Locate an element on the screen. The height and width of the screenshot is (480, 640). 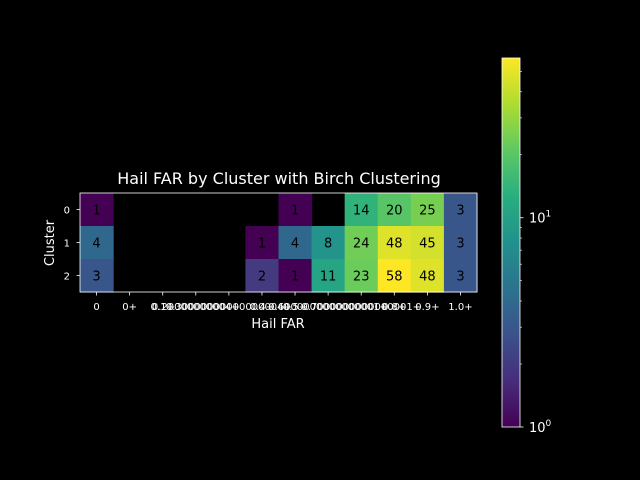
heatmap-cells: 1 1 14 20 25 34 1 4 8 24 48 45 33 2 1 11 23 58 48 3 is located at coordinates (279, 243).